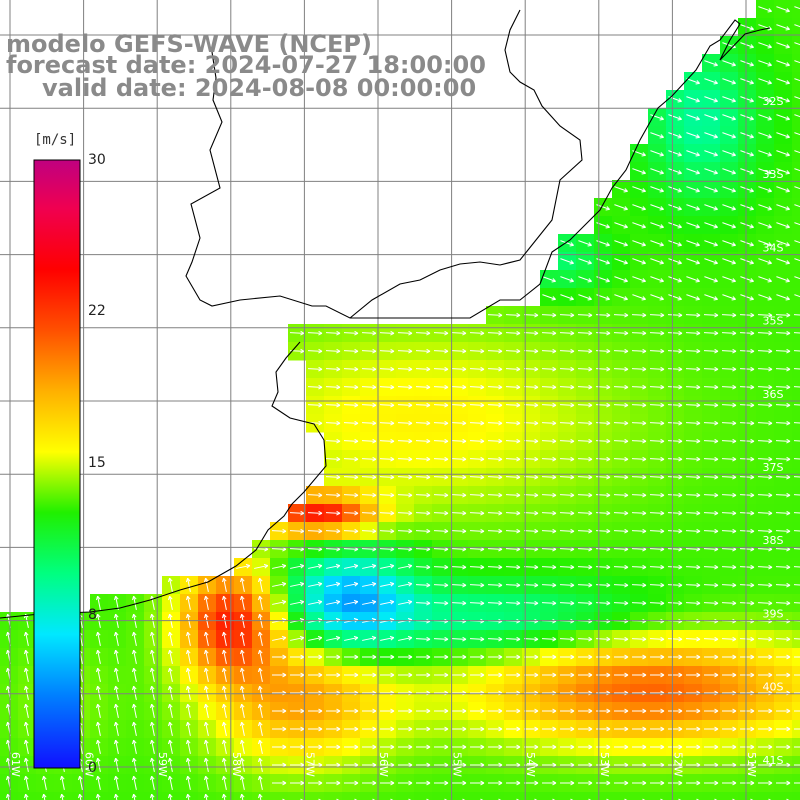 The height and width of the screenshot is (800, 800). Describe the element at coordinates (773, 247) in the screenshot. I see `lat-label: 34S` at that location.